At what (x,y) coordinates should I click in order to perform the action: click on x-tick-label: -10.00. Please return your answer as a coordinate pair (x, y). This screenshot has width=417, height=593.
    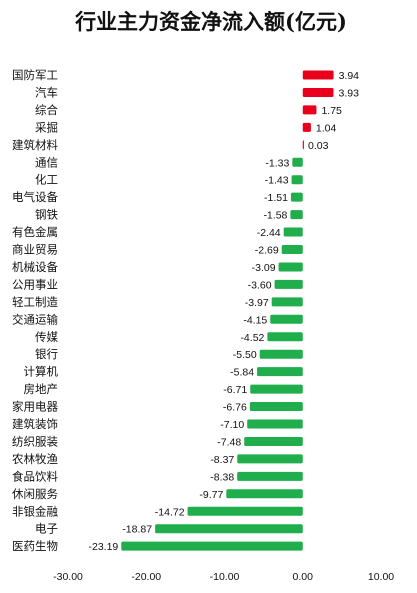
    Looking at the image, I should click on (225, 577).